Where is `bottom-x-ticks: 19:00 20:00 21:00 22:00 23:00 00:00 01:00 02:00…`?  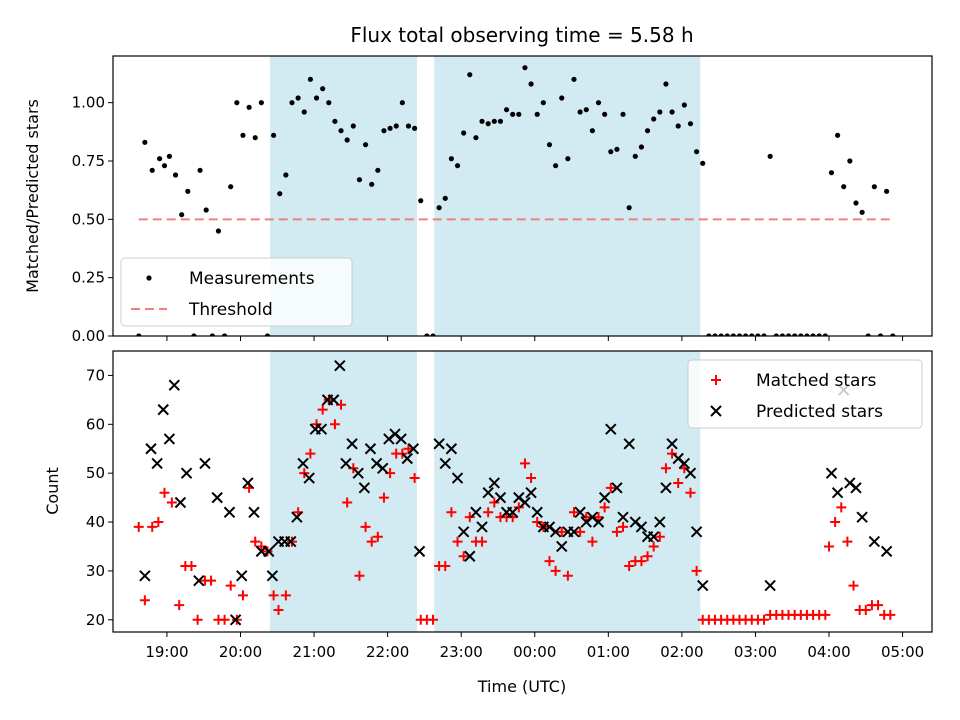
bottom-x-ticks: 19:00 20:00 21:00 22:00 23:00 00:00 01:00 02:00… is located at coordinates (534, 646).